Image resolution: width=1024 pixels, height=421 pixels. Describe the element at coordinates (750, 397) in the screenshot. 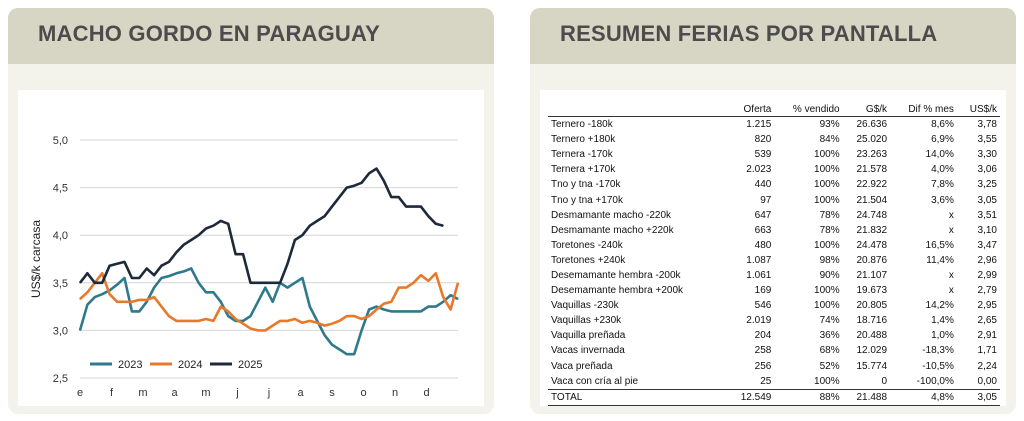

I see `table-cell: 12.549` at that location.